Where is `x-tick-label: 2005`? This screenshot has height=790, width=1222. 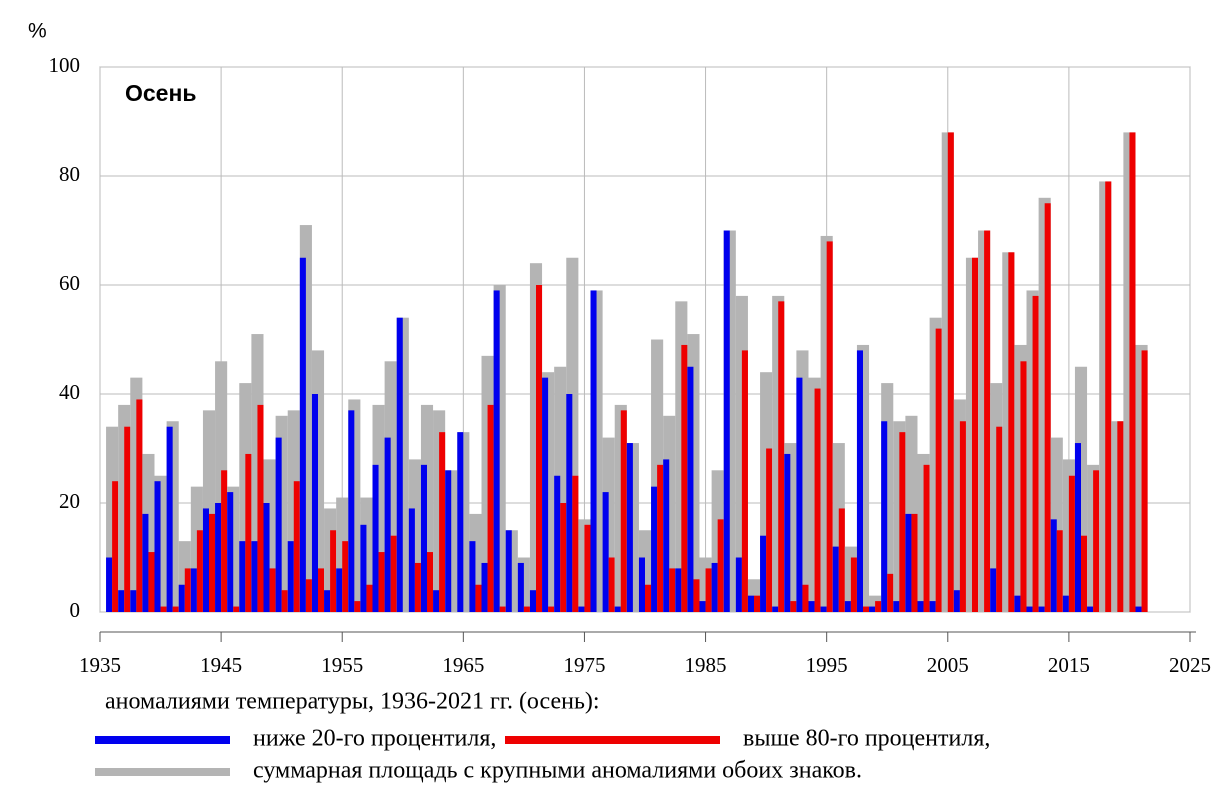
x-tick-label: 2005 is located at coordinates (948, 665).